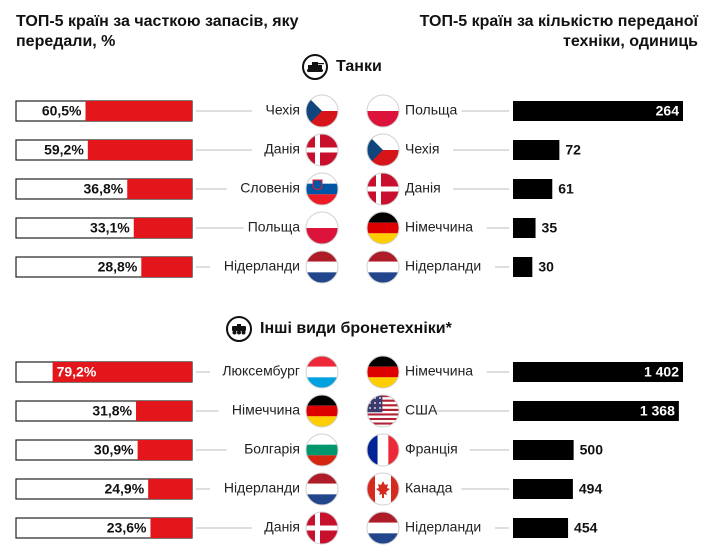  Describe the element at coordinates (270, 188) in the screenshot. I see `left-country-label: Словенія` at that location.